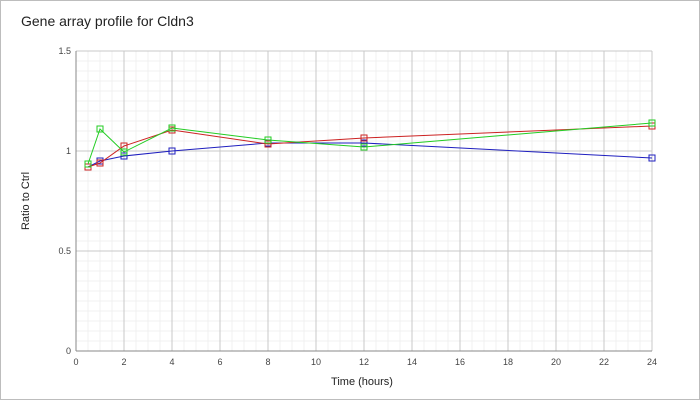 The width and height of the screenshot is (700, 401). Describe the element at coordinates (107, 21) in the screenshot. I see `chart-title: Gene array profile for Cldn3` at that location.